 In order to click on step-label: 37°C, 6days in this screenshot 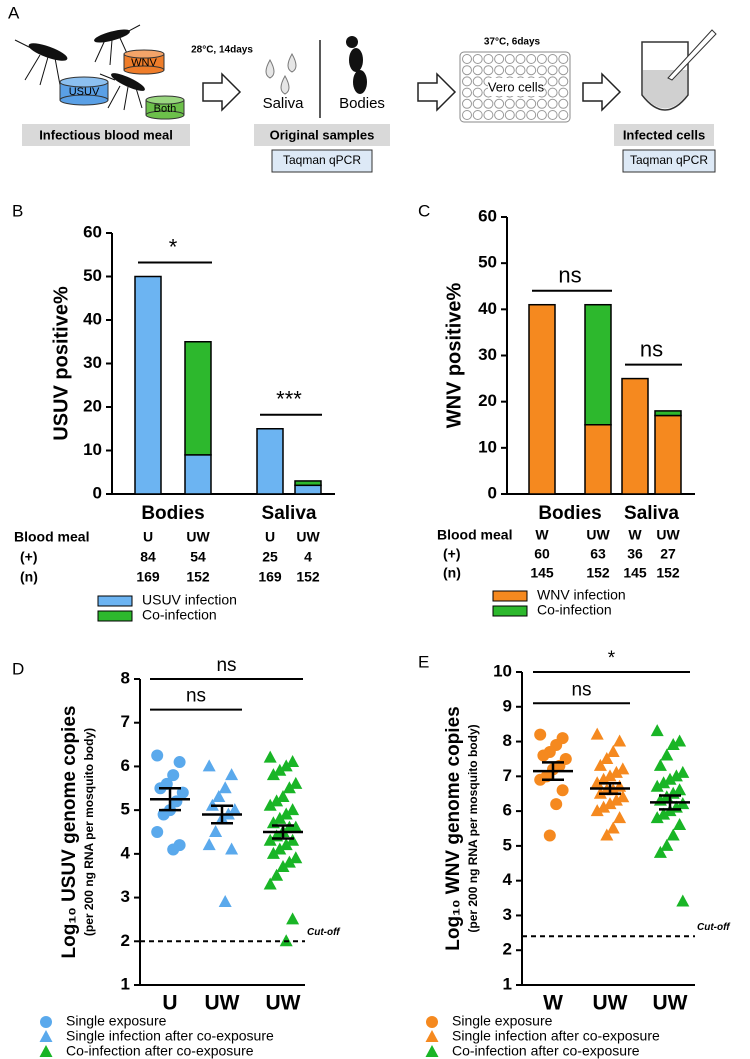, I will do `click(512, 42)`.